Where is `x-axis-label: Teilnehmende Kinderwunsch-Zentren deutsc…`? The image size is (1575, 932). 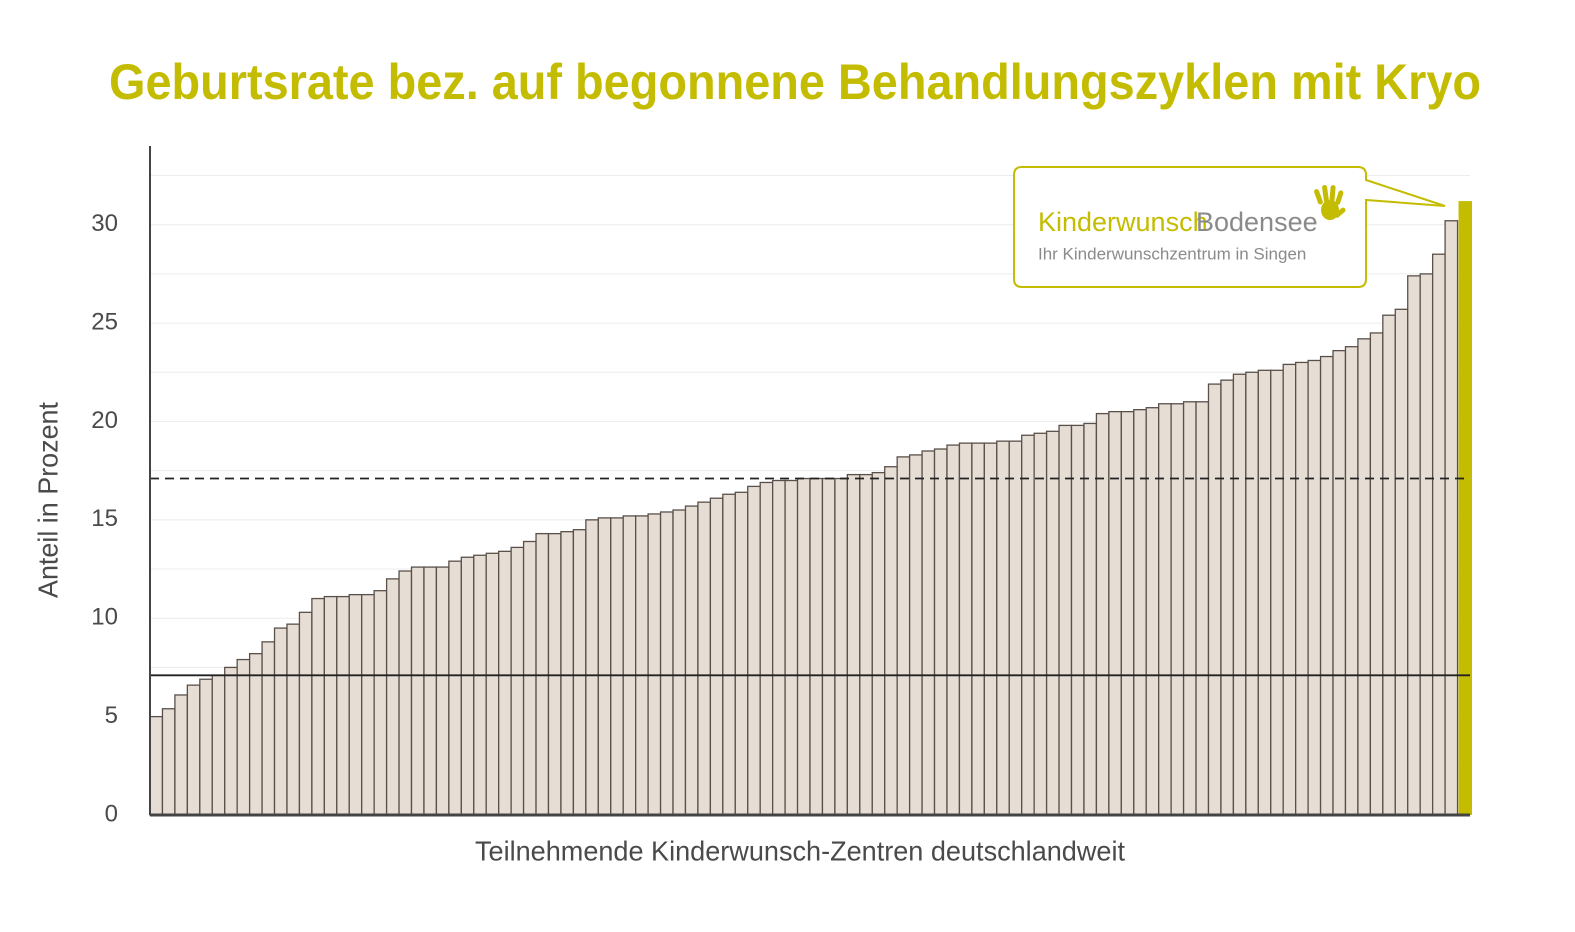
x-axis-label: Teilnehmende Kinderwunsch-Zentren deutsc… is located at coordinates (800, 850).